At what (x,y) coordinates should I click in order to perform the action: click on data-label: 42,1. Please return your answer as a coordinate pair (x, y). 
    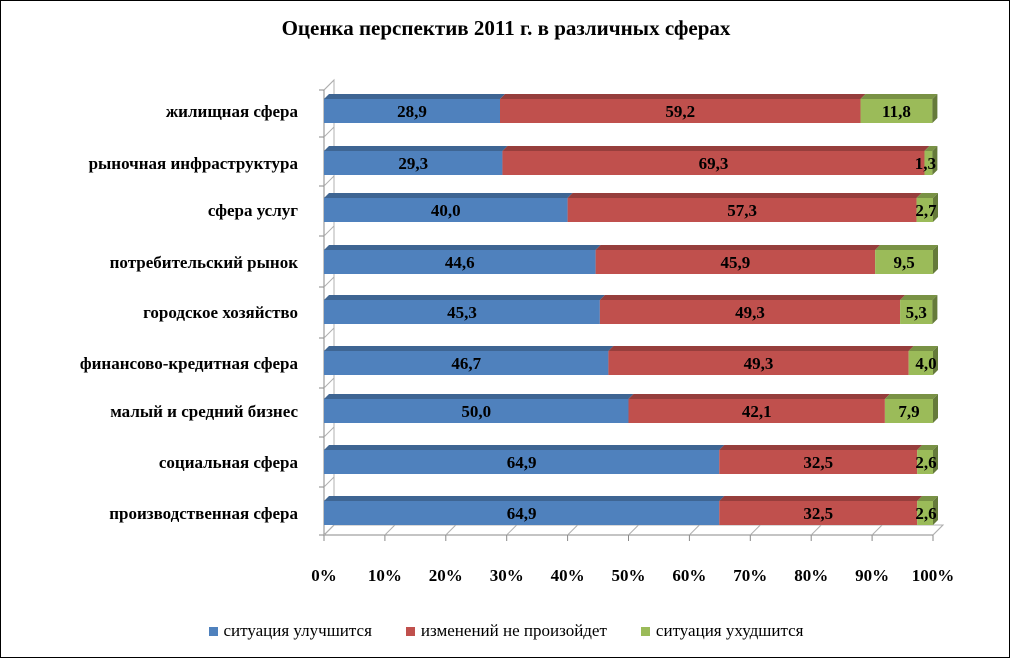
    Looking at the image, I should click on (757, 411).